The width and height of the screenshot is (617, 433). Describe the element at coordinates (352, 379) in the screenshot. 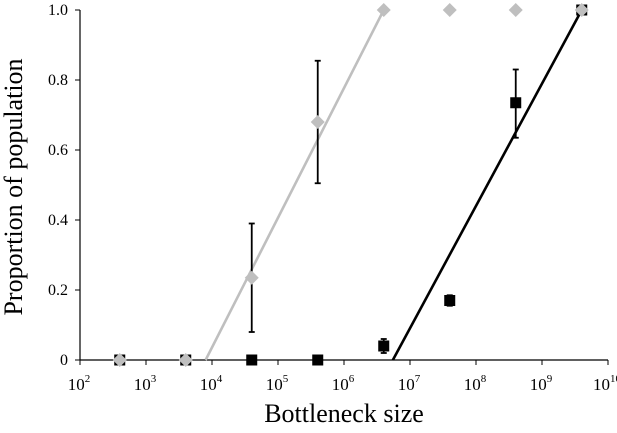

I see `x-tick-exponent: 6` at that location.